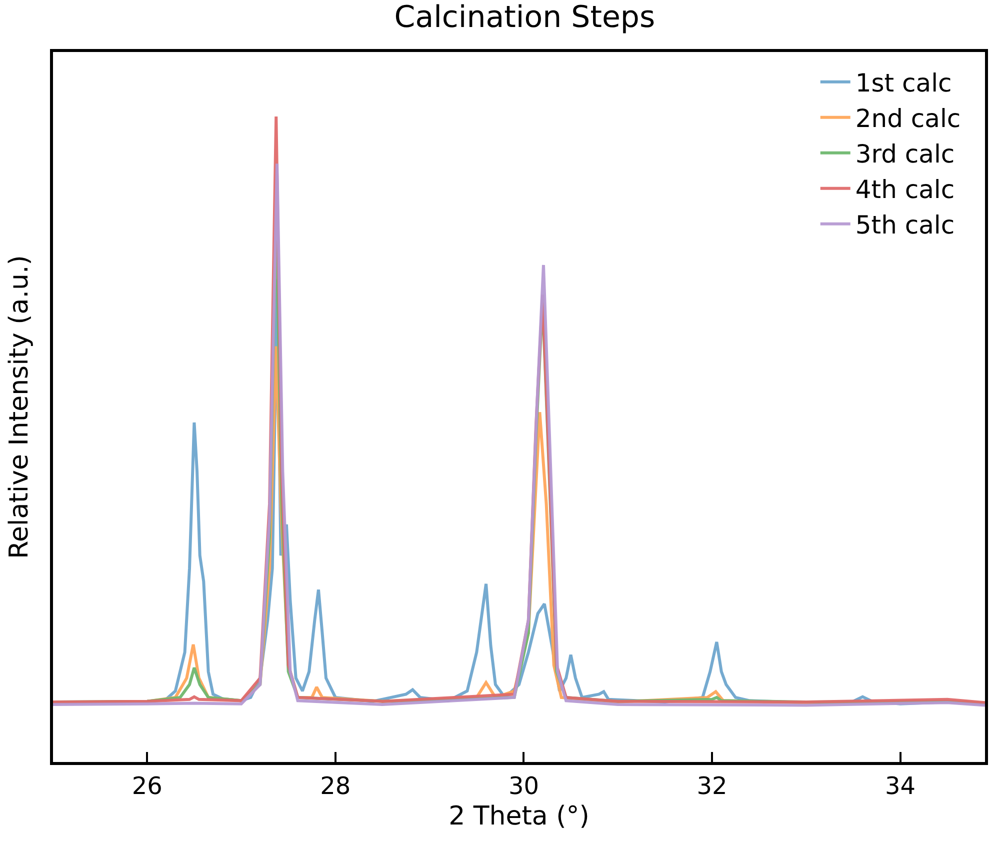 This screenshot has width=990, height=844. What do you see at coordinates (900, 786) in the screenshot?
I see `x-tick-label: 34` at bounding box center [900, 786].